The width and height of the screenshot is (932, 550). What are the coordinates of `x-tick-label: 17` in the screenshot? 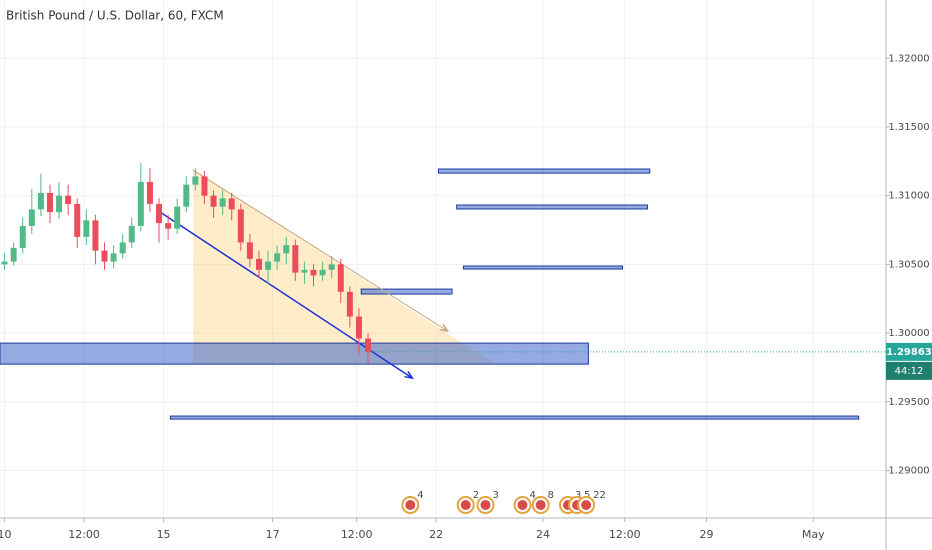 It's located at (273, 534).